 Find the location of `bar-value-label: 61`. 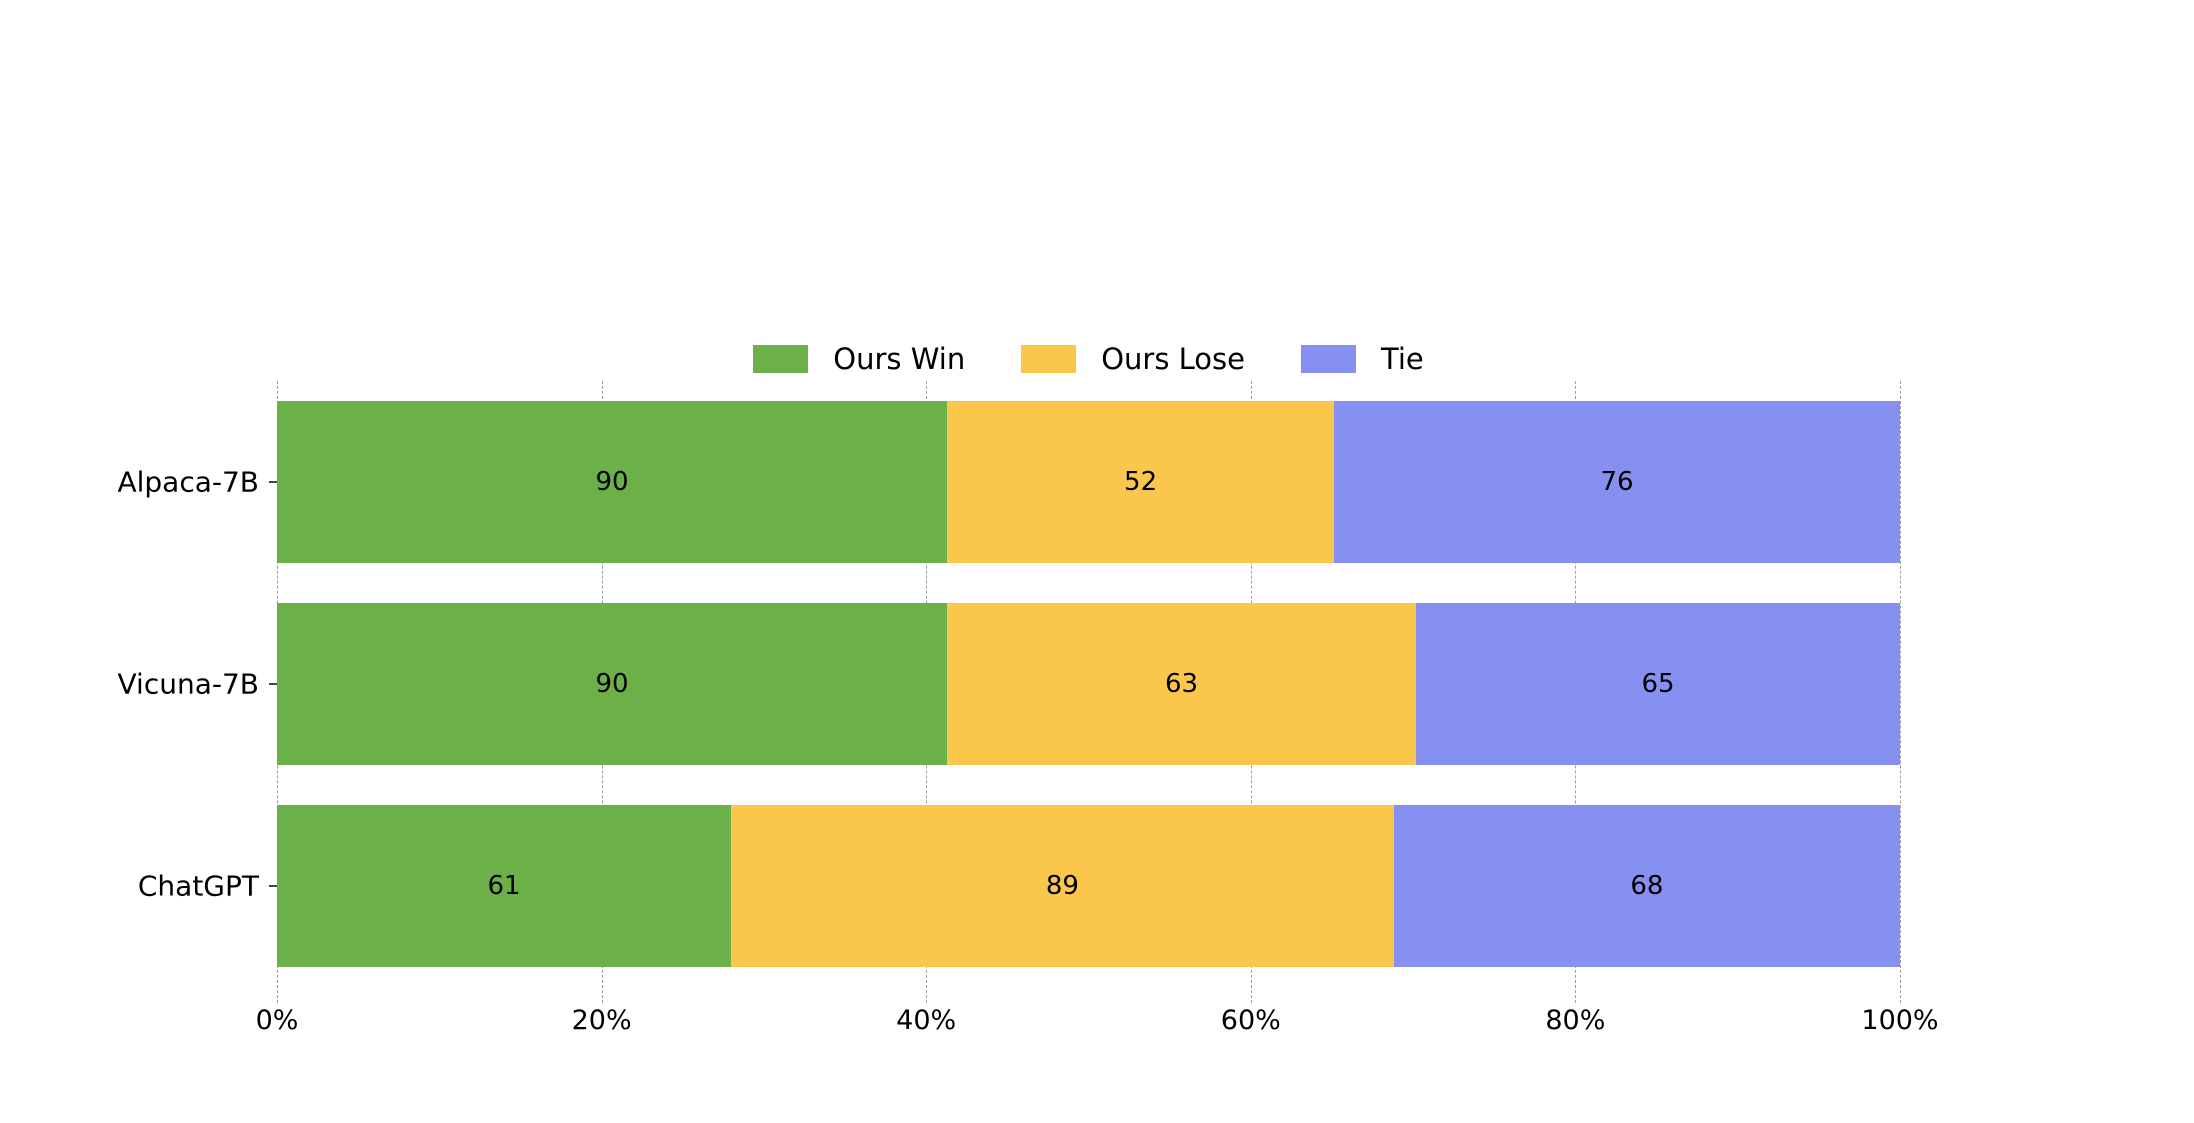

bar-value-label: 61 is located at coordinates (504, 886).